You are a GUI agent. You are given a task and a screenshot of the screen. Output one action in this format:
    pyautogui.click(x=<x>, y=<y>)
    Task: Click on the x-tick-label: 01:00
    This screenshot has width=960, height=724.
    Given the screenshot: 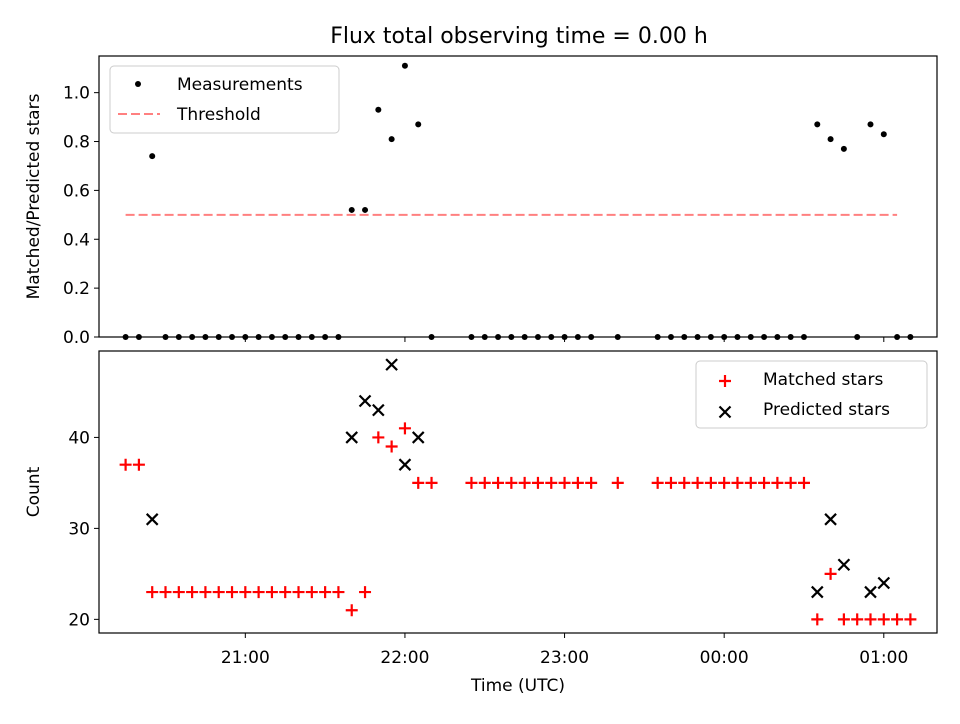 What is the action you would take?
    pyautogui.click(x=883, y=658)
    